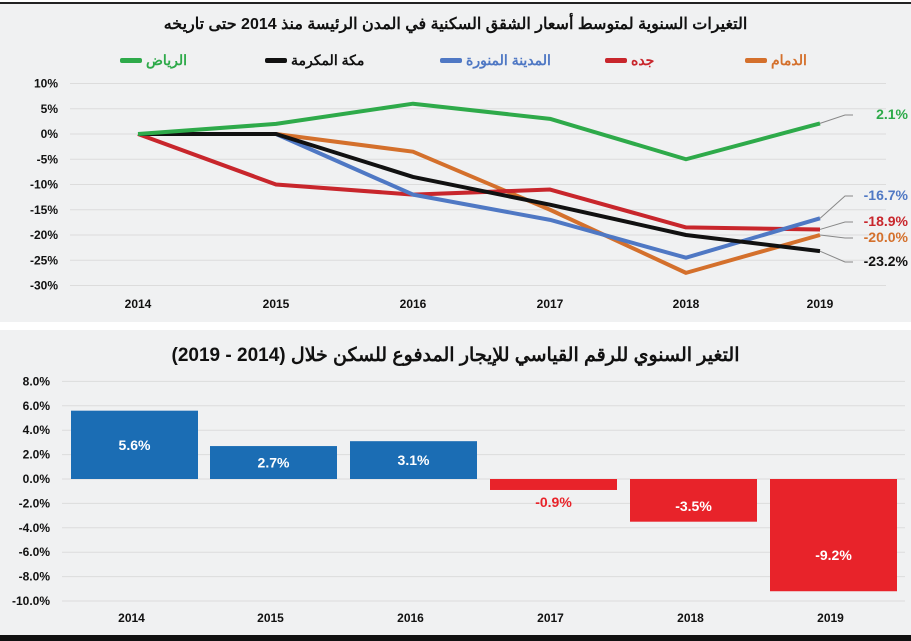 The height and width of the screenshot is (641, 911). Describe the element at coordinates (166, 60) in the screenshot. I see `legend-label: الرياض` at that location.